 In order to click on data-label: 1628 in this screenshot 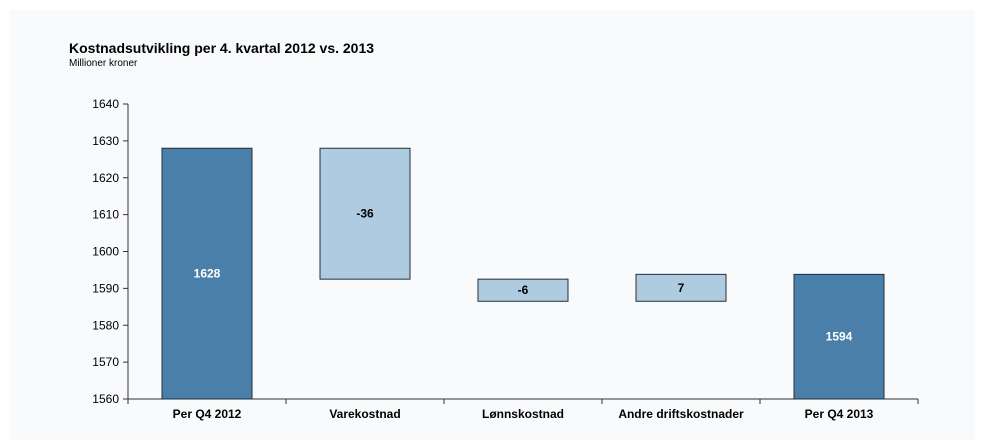, I will do `click(207, 274)`.